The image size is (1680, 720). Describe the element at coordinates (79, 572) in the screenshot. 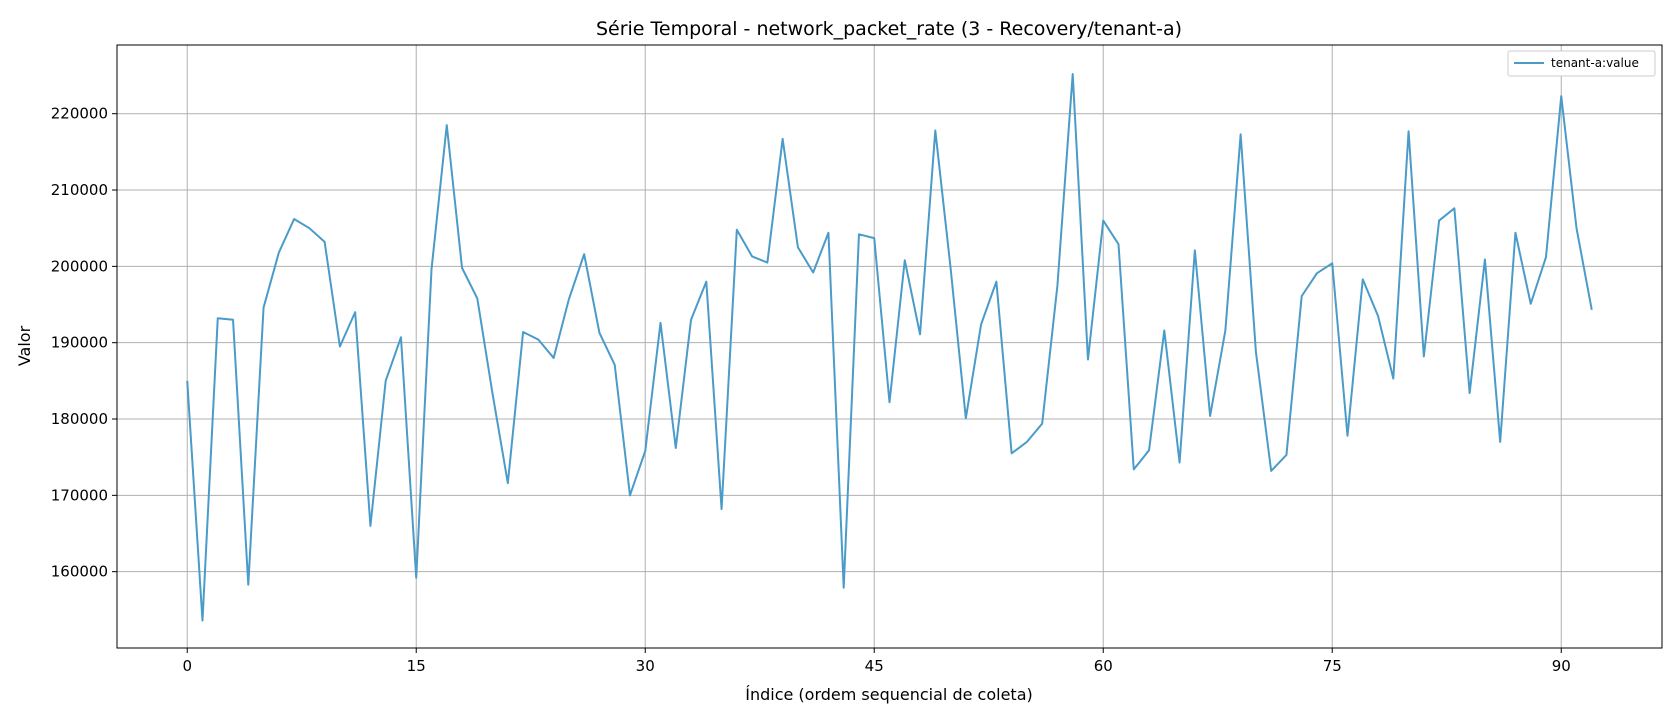

I see `y-tick-label: 160000` at that location.